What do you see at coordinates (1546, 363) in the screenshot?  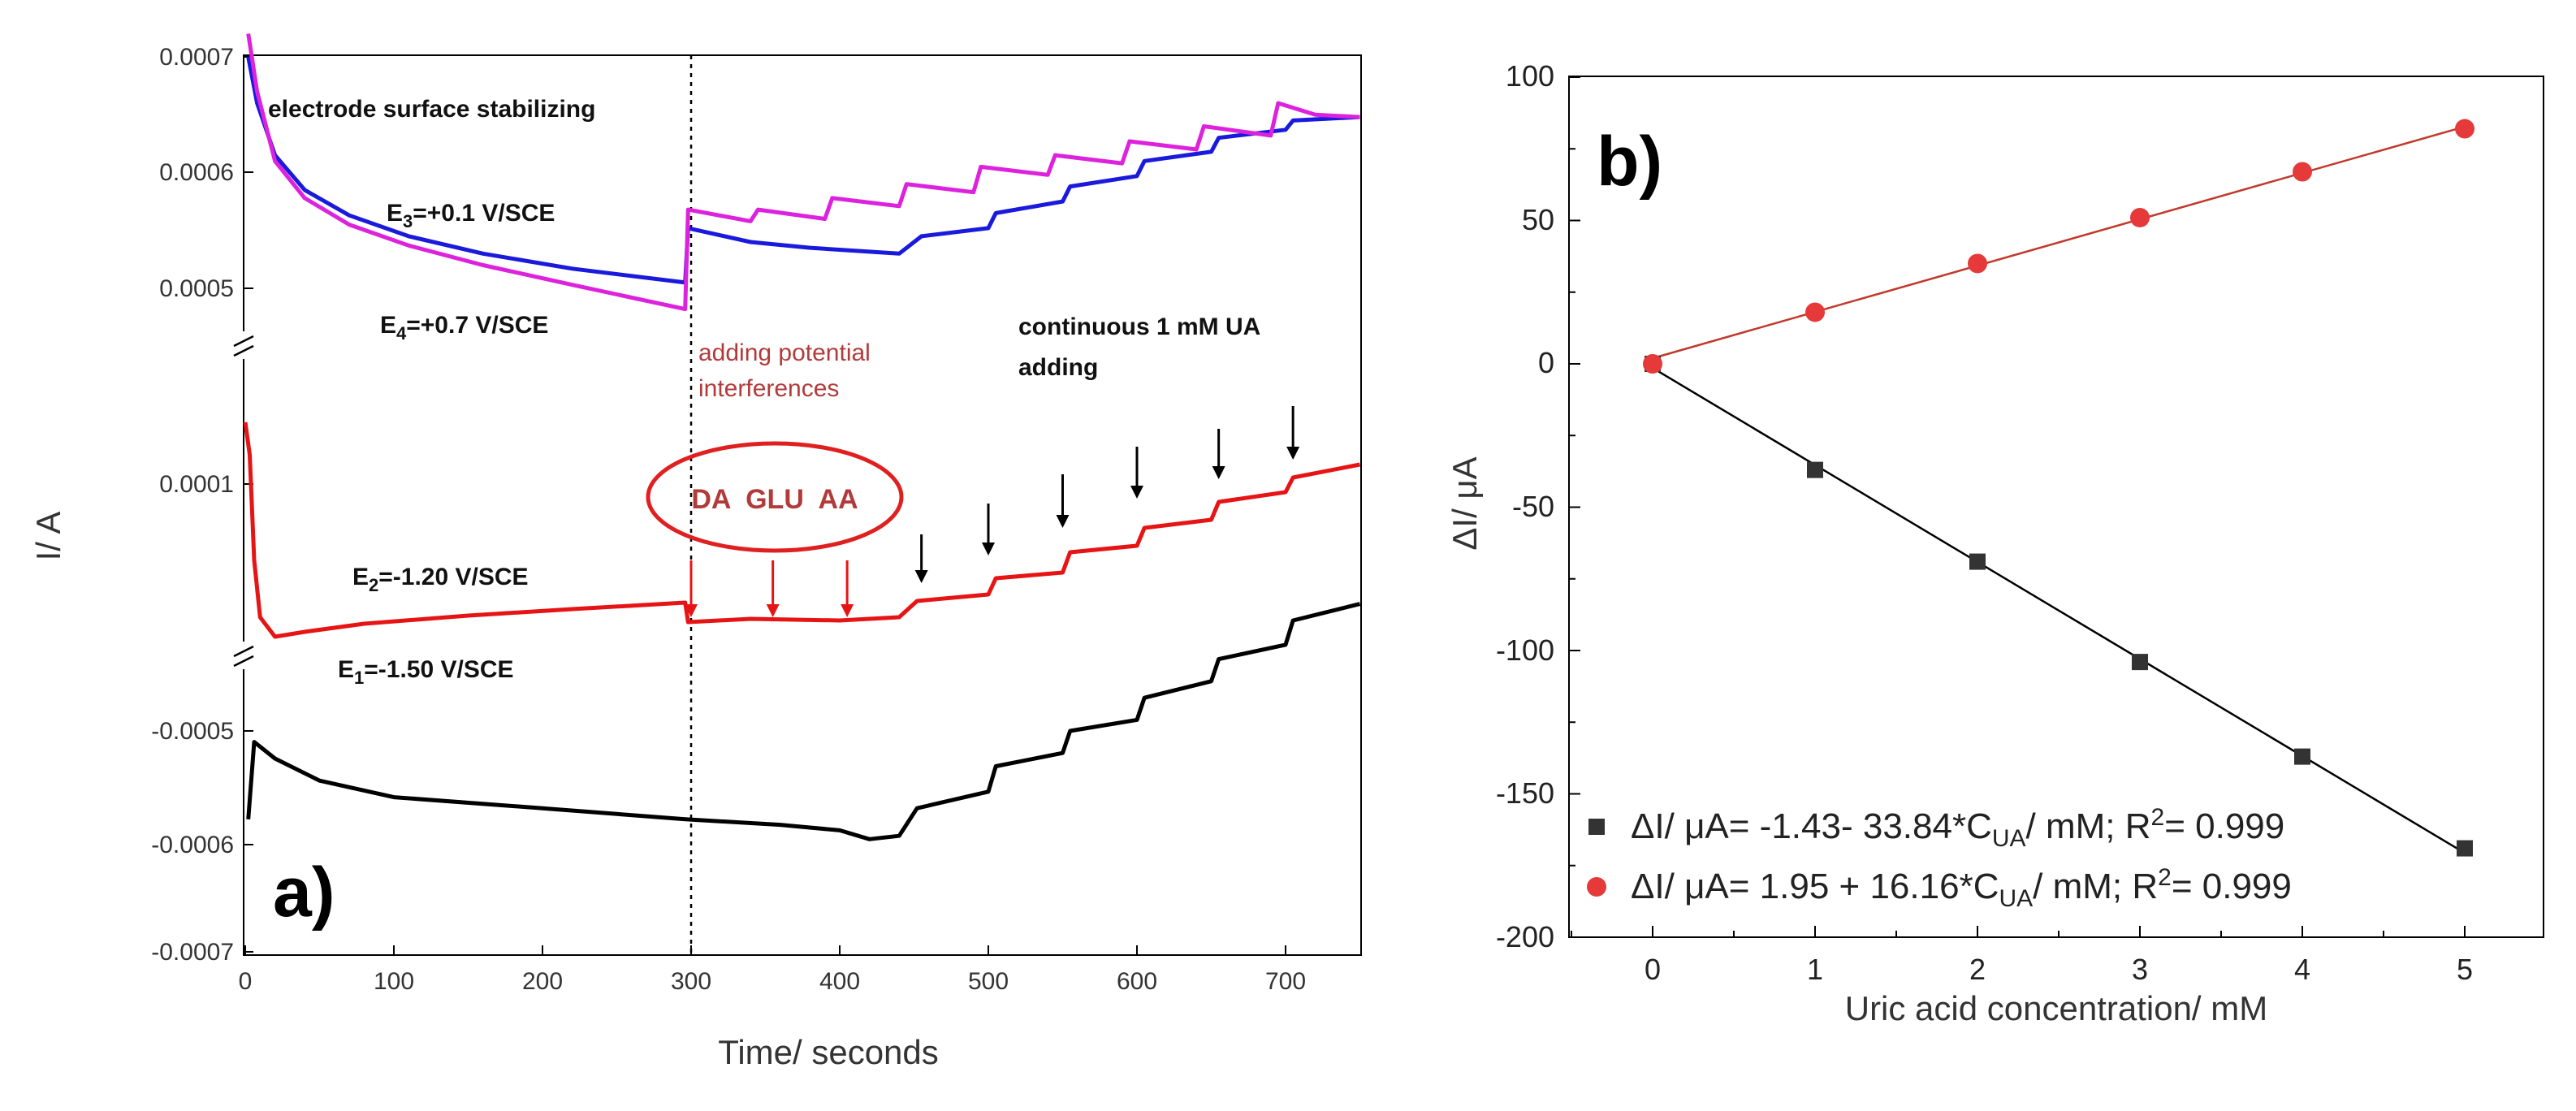 I see `b-ytick-label: 0` at bounding box center [1546, 363].